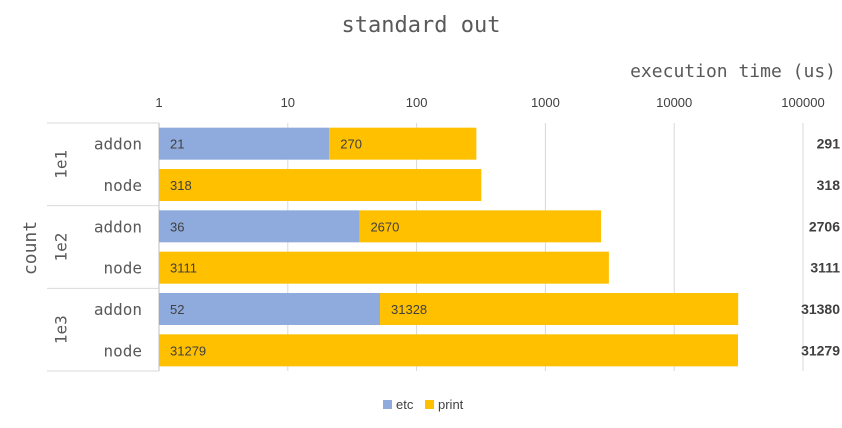  What do you see at coordinates (103, 247) in the screenshot?
I see `category-axis: 1e1 addon node 1e2 addon node 1e3 addon node` at bounding box center [103, 247].